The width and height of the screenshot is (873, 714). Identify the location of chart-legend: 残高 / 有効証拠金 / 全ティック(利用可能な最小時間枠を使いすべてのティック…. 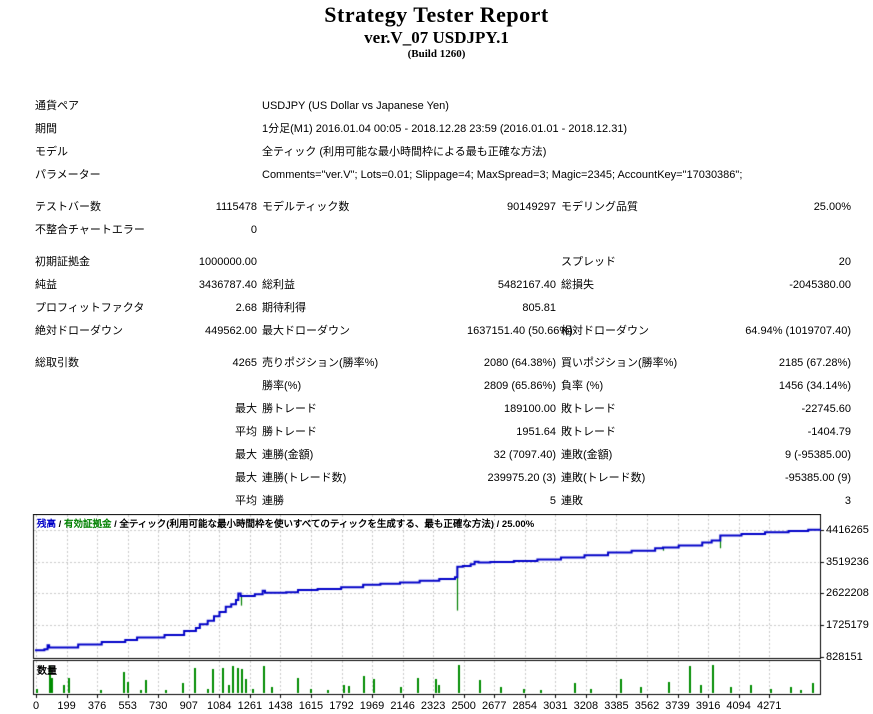
(427, 523).